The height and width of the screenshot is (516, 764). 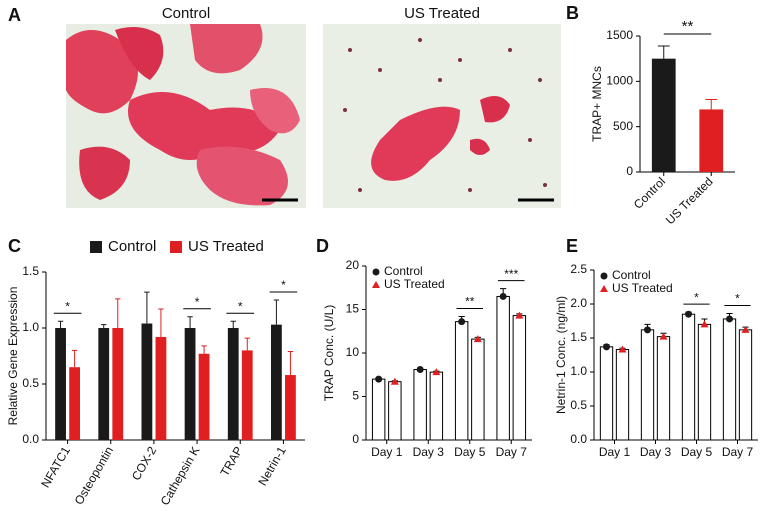 I want to click on legend-swatch, so click(x=96, y=247).